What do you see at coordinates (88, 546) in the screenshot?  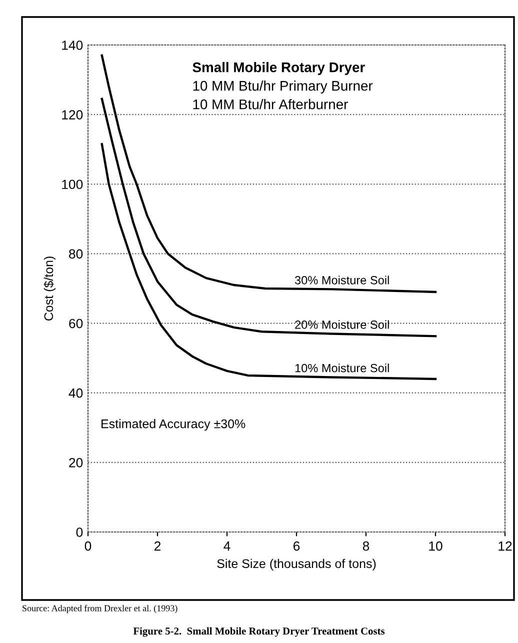 I see `x-tick-label: 0` at bounding box center [88, 546].